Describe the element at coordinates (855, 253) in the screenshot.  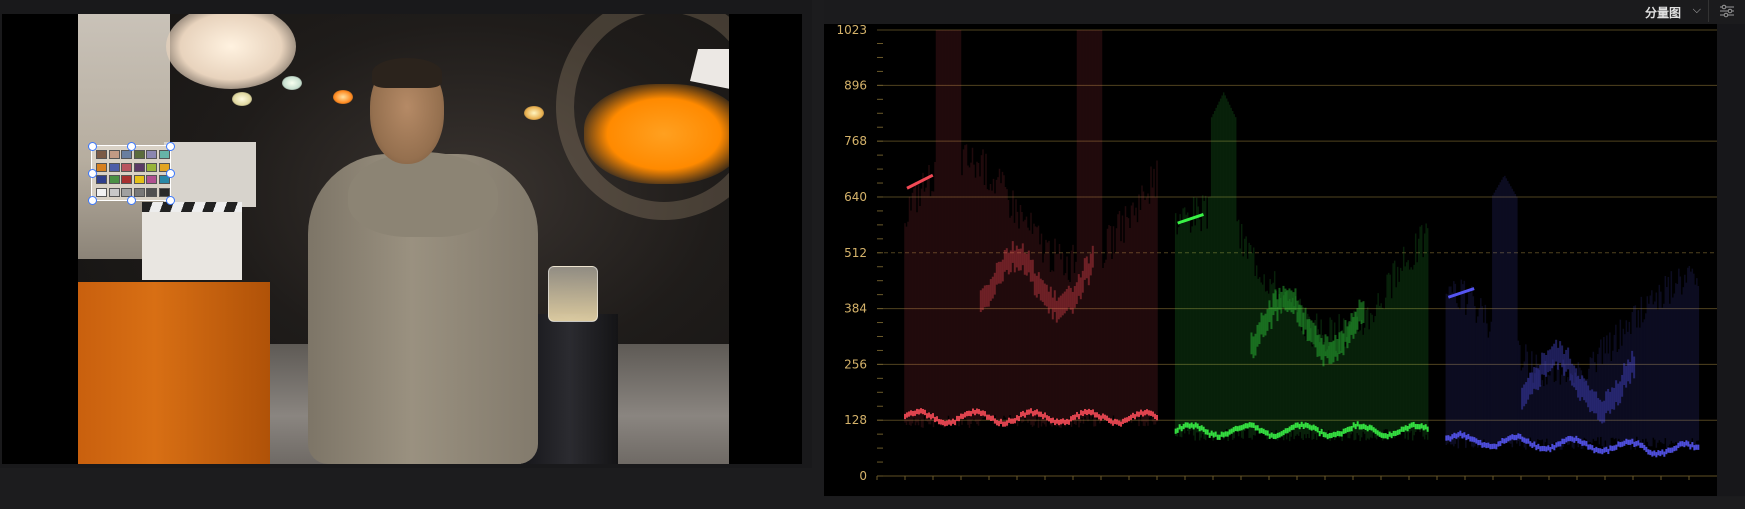
I see `y-axis-label: 512` at that location.